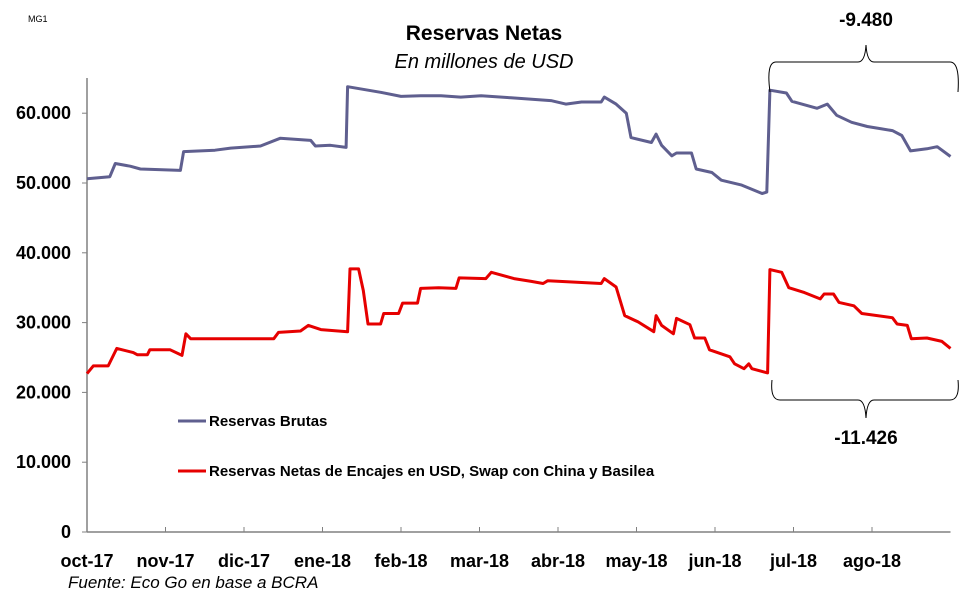 Image resolution: width=970 pixels, height=604 pixels. I want to click on y-tick-label: 20.000, so click(43, 392).